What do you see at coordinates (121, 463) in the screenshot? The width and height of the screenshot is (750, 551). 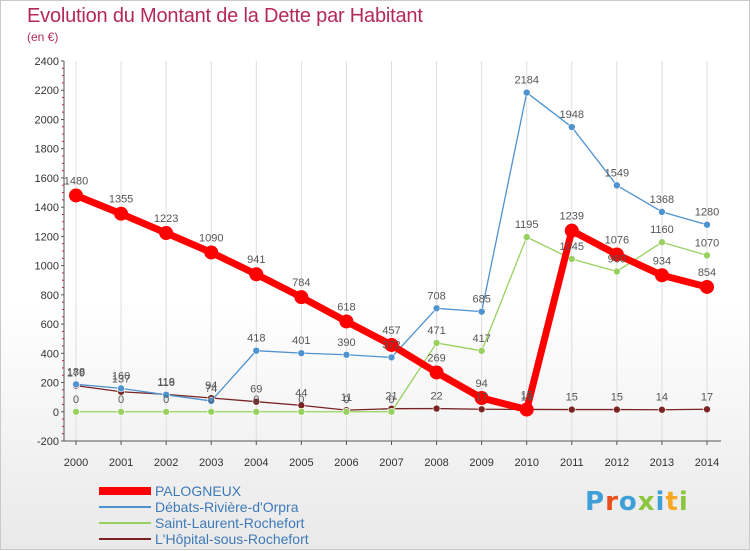 I see `x-tick-label-2001: 2001` at bounding box center [121, 463].